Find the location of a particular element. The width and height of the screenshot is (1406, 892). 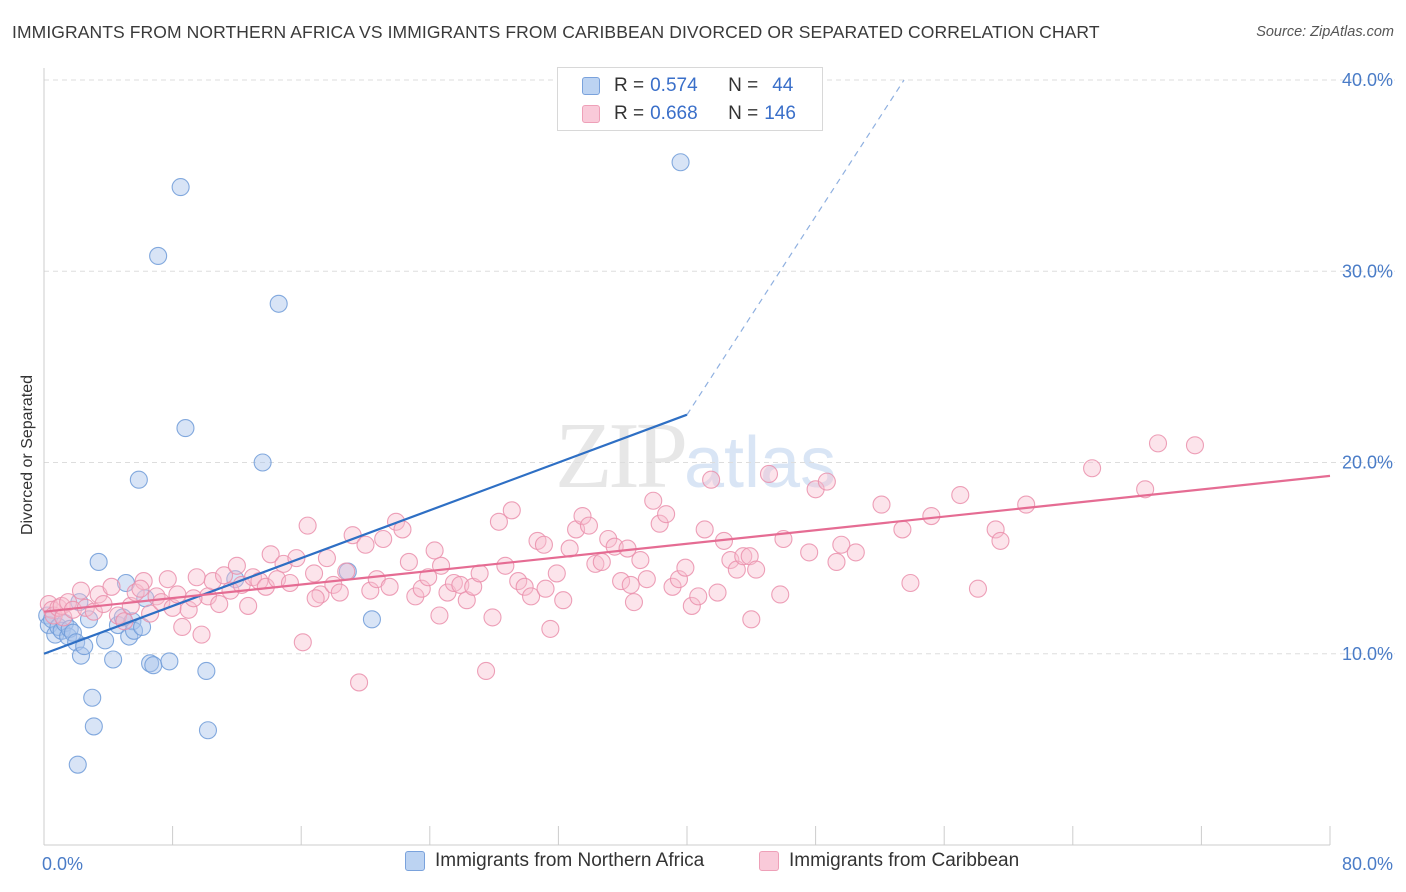

source-label: Source: ZipAtlas.com is located at coordinates (1325, 32).